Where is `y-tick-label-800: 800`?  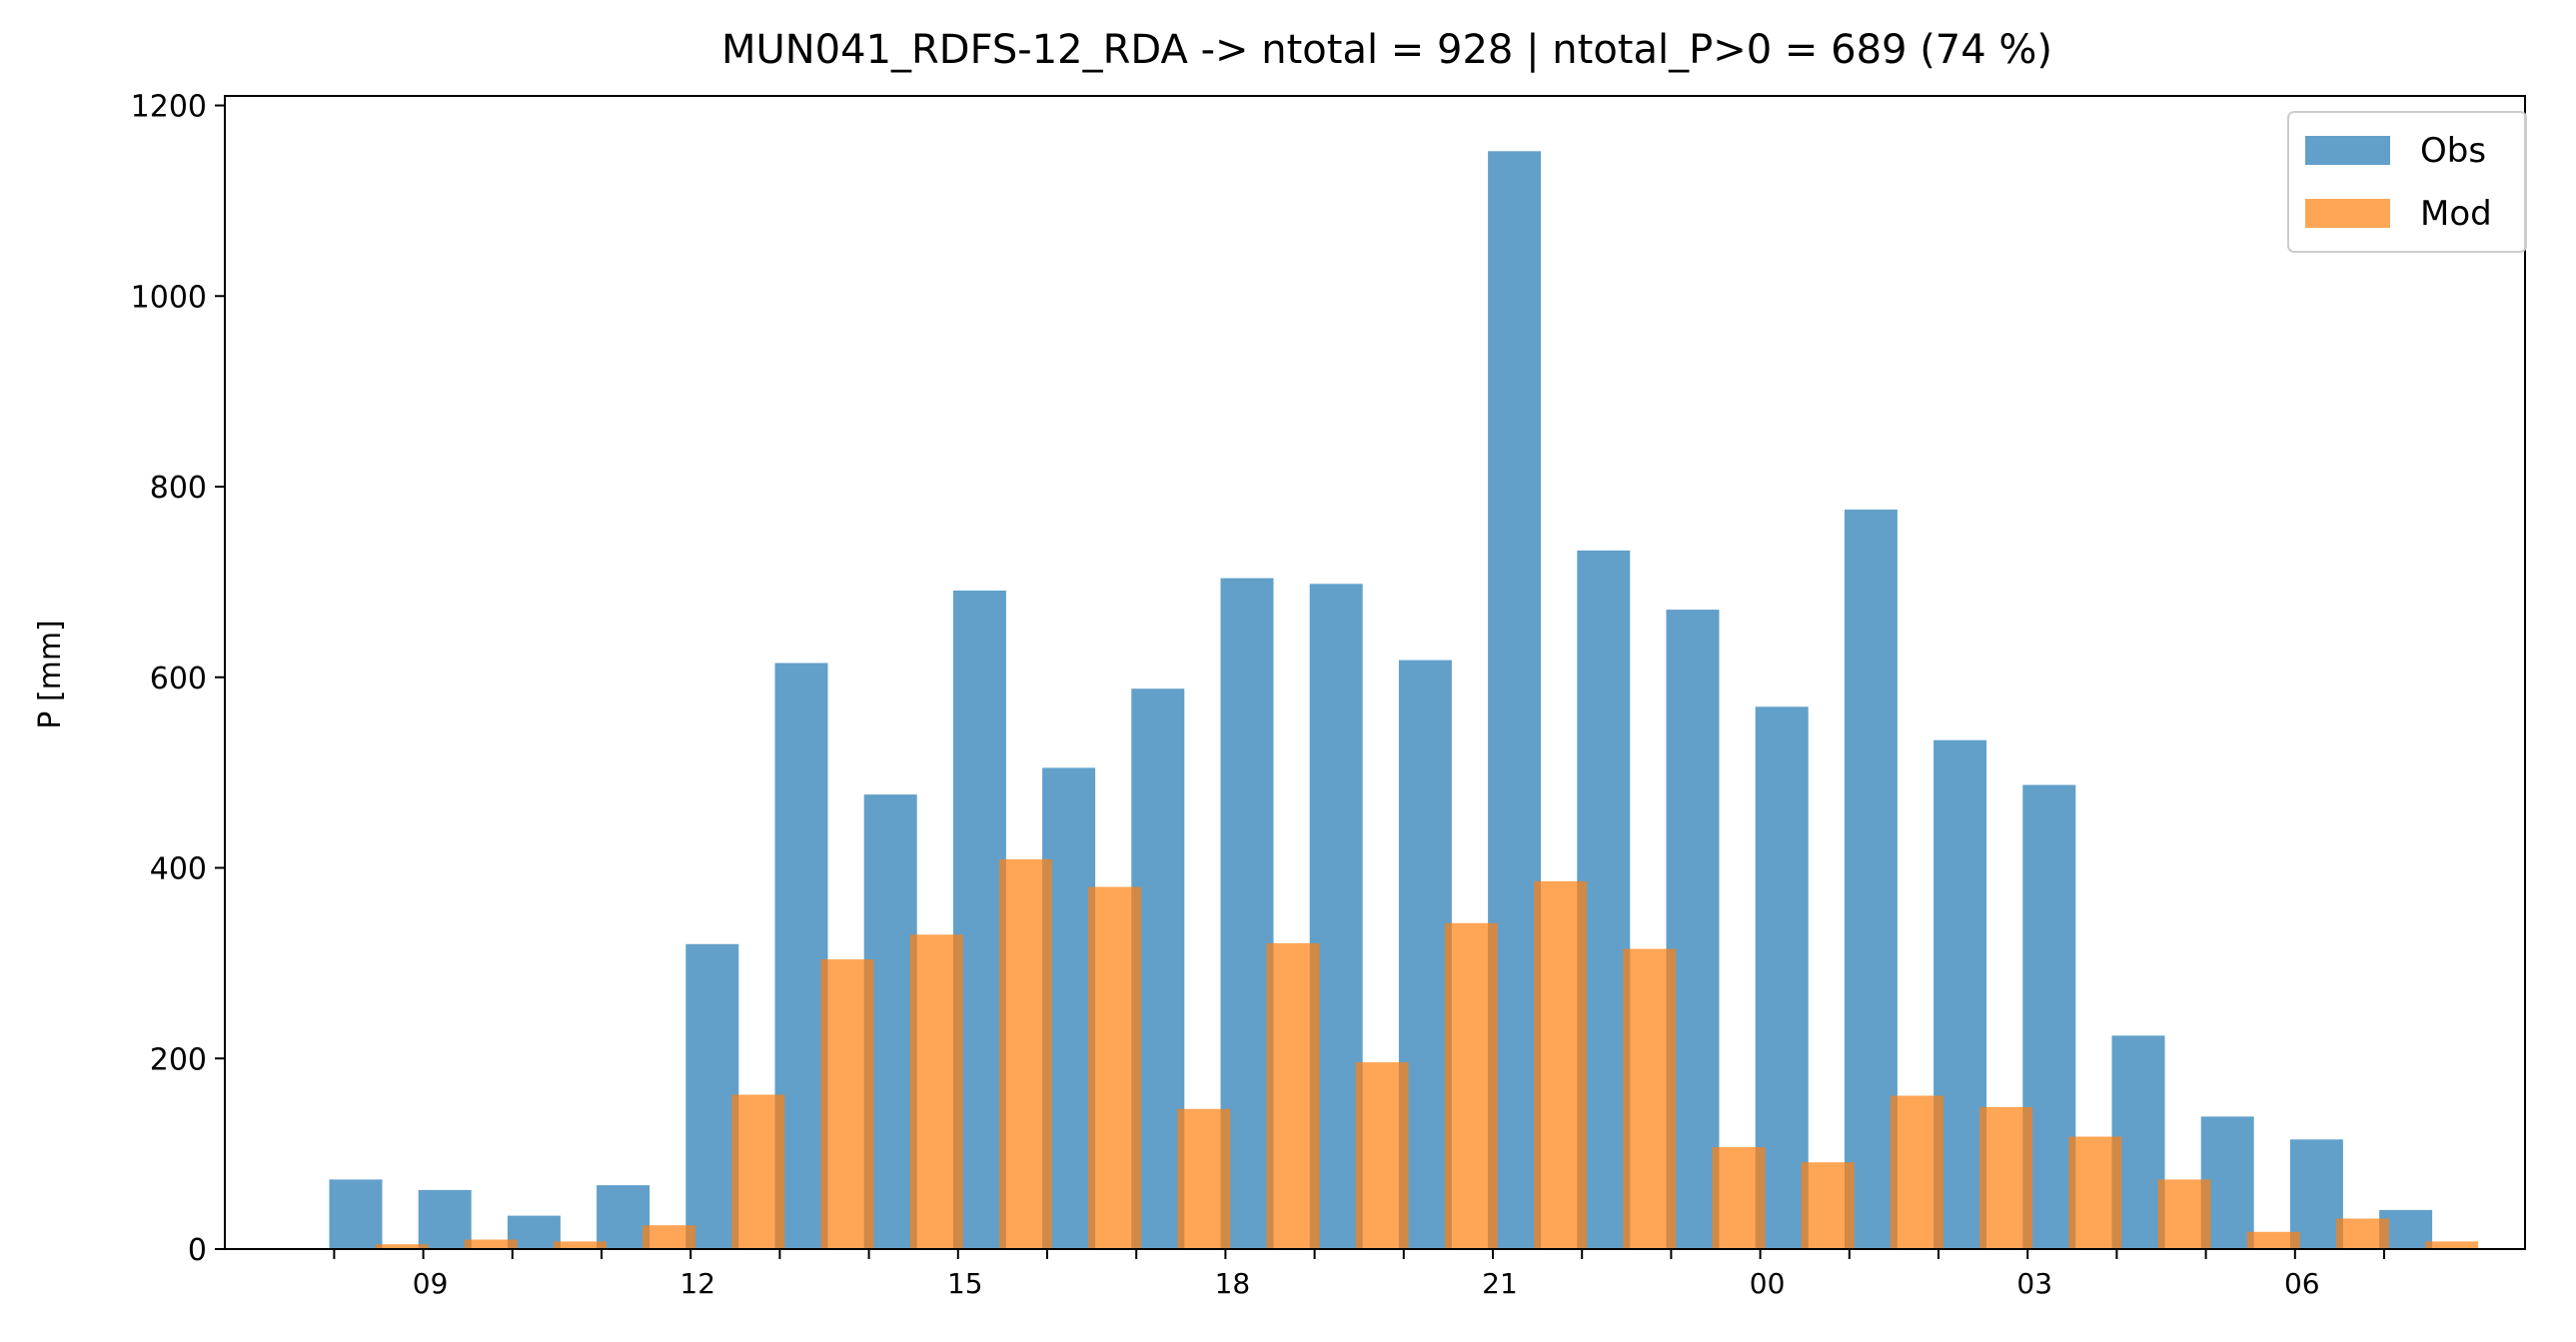
y-tick-label-800: 800 is located at coordinates (178, 488).